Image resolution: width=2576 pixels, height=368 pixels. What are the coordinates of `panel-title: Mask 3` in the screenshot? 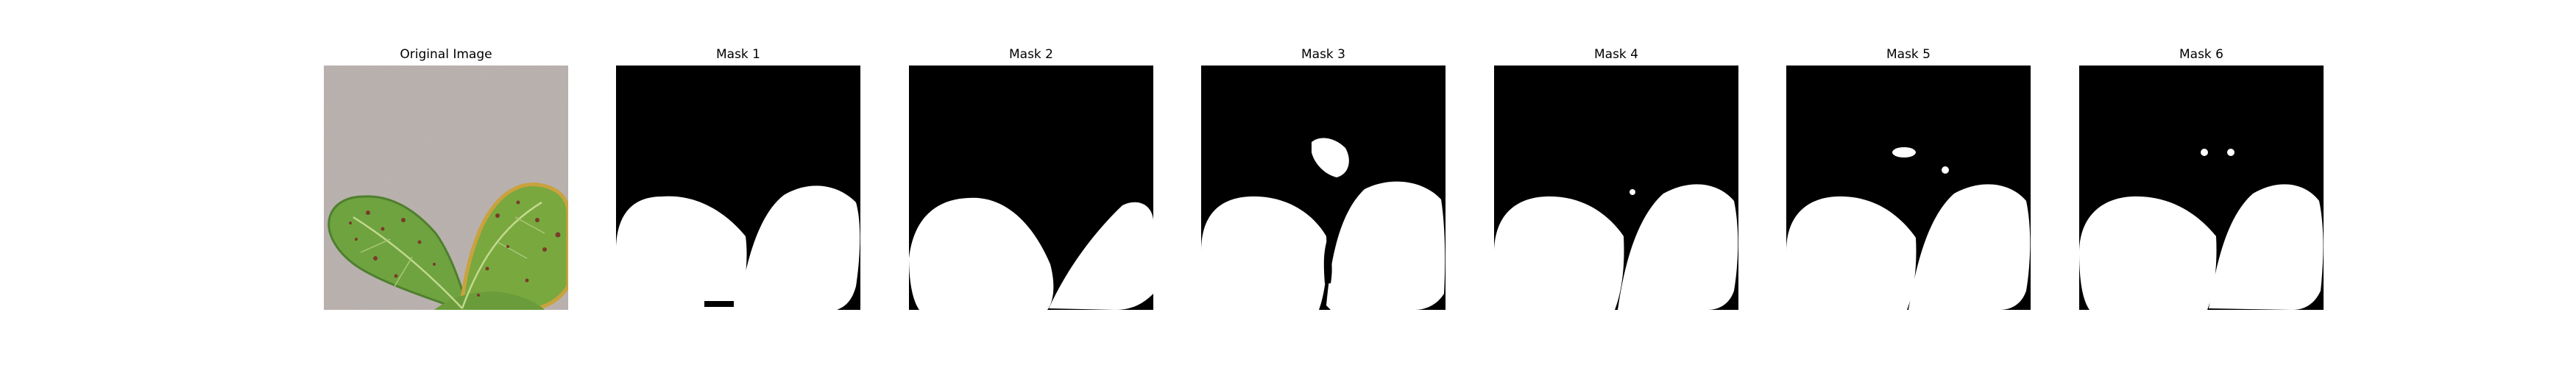 It's located at (1323, 54).